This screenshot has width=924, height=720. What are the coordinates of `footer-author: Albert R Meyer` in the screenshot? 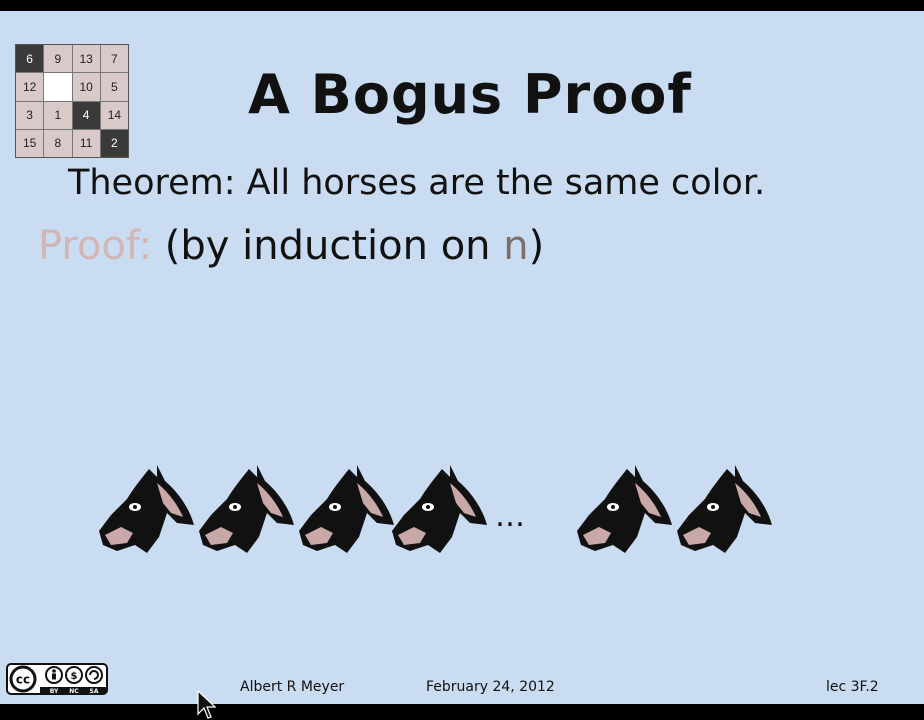 It's located at (292, 687).